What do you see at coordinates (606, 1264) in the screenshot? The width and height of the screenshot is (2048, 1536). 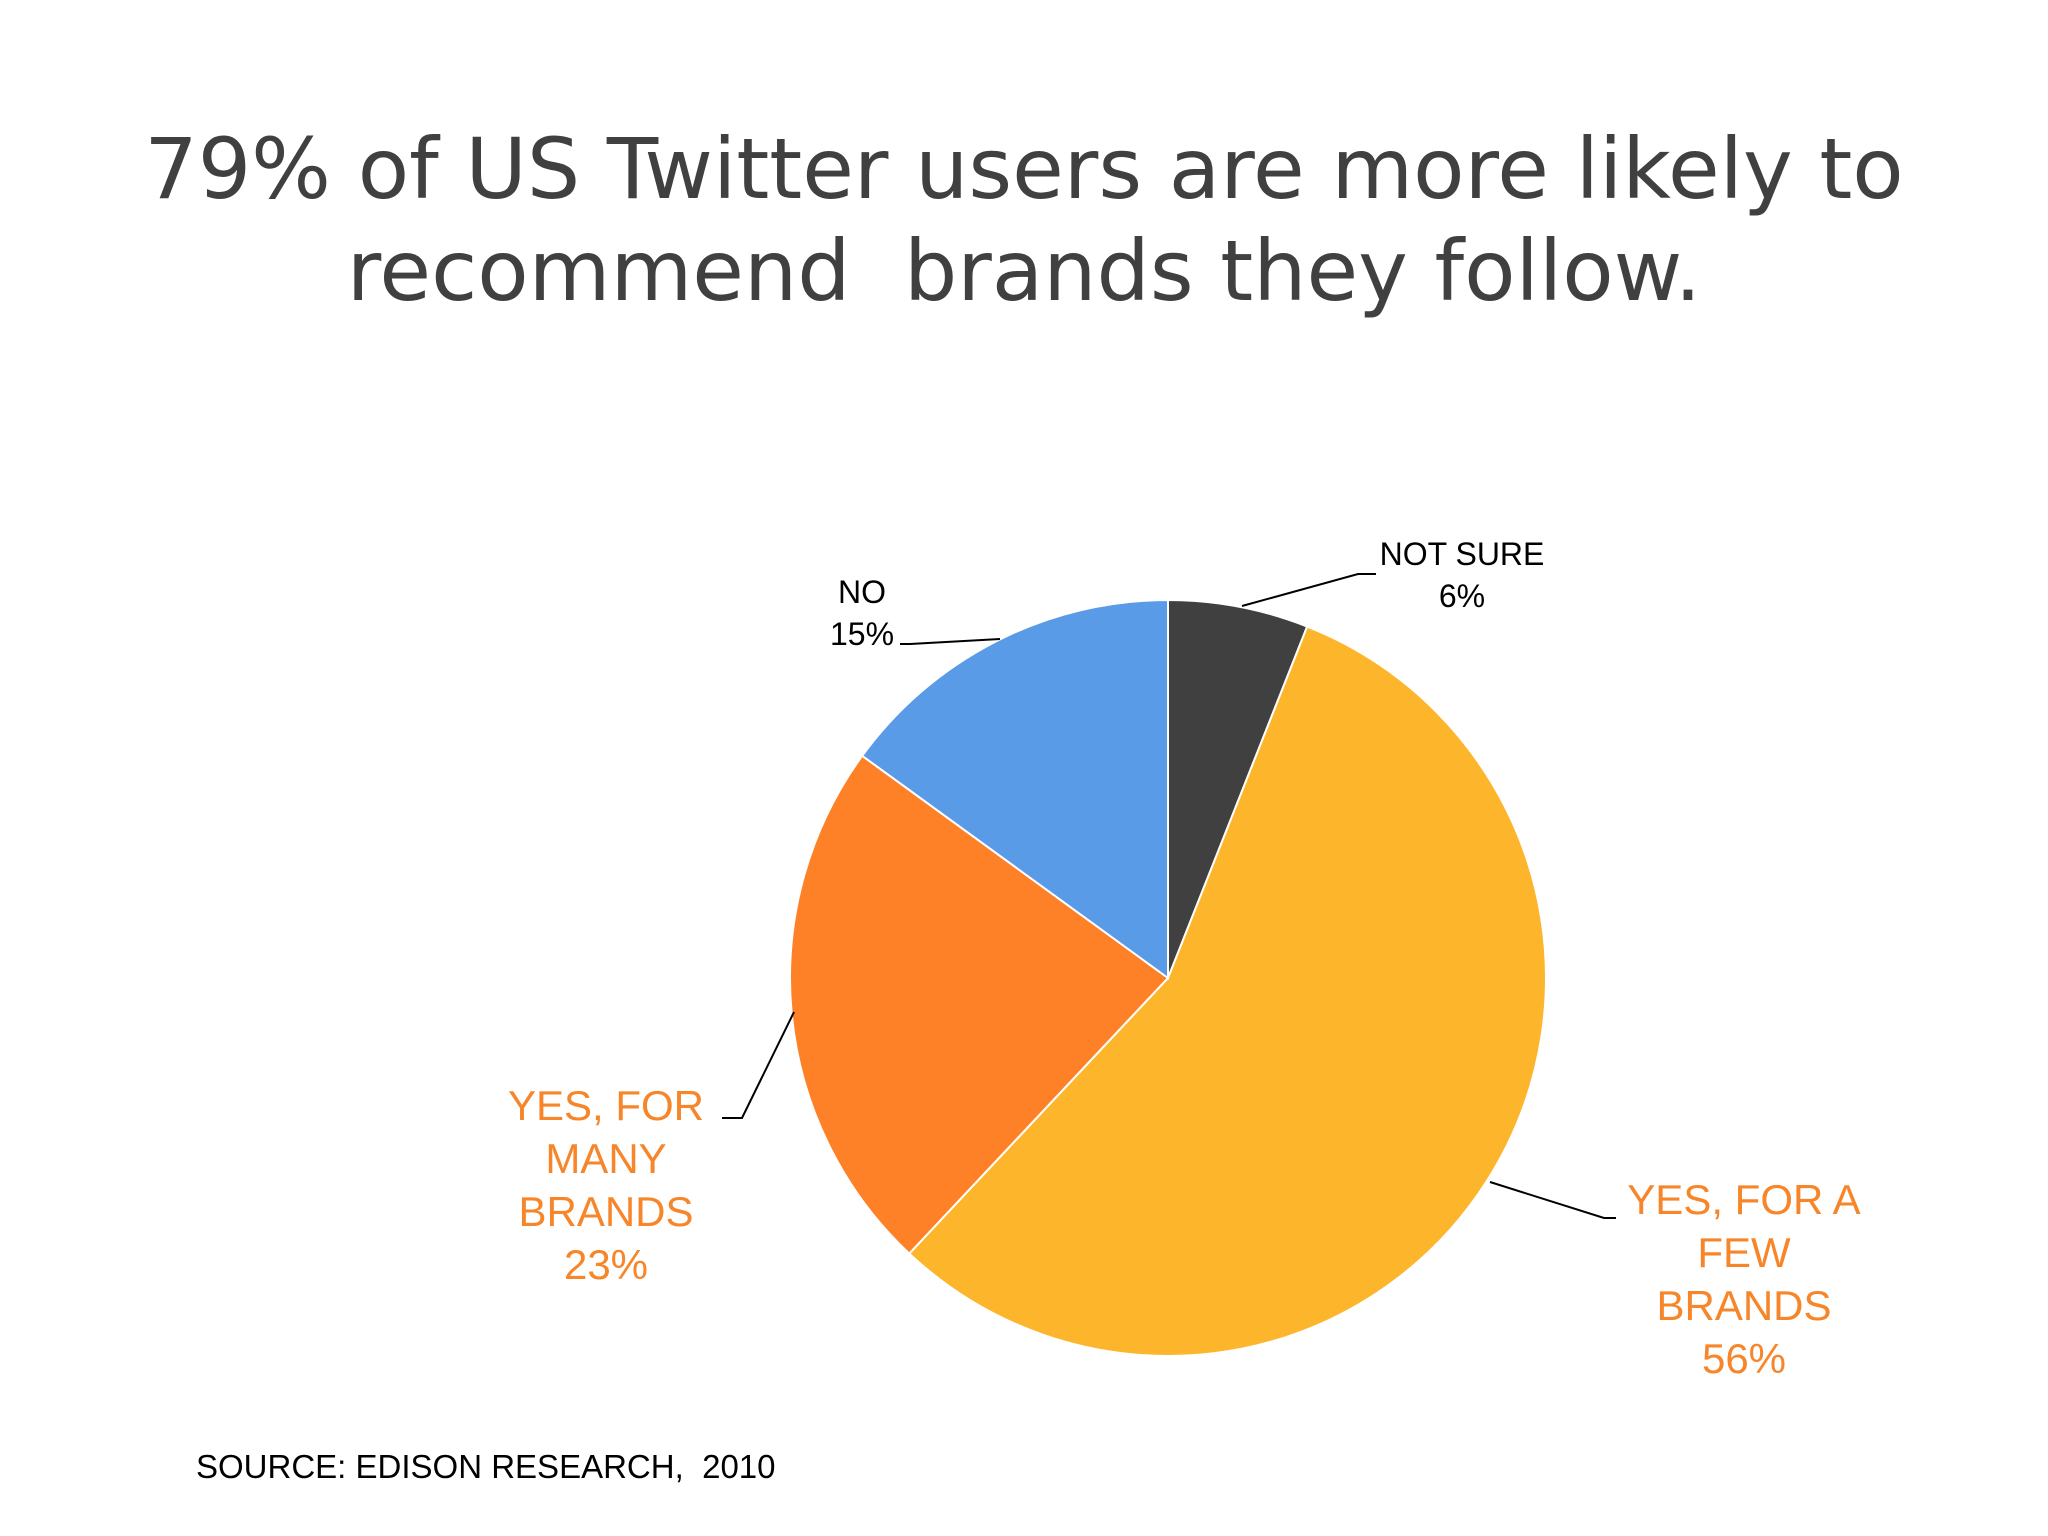 I see `slice-label-line: 23%` at bounding box center [606, 1264].